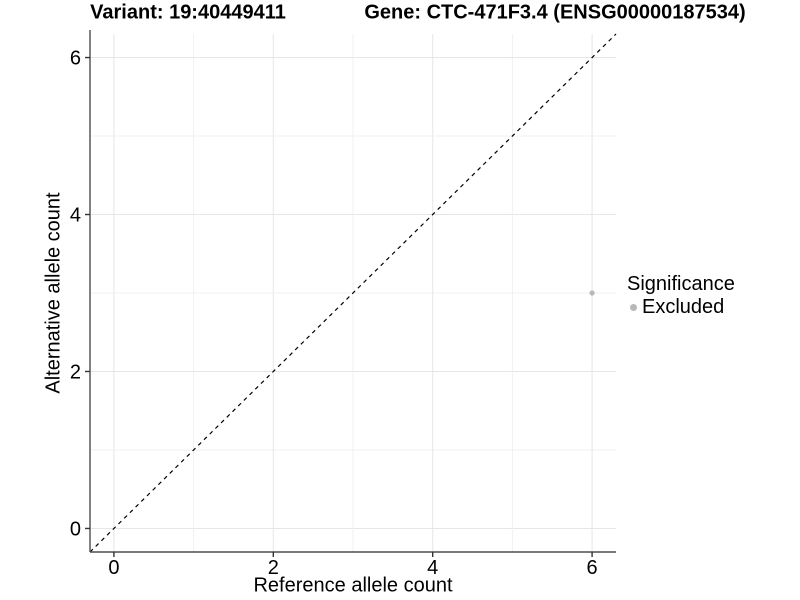  I want to click on legend-item-excluded: Excluded, so click(681, 307).